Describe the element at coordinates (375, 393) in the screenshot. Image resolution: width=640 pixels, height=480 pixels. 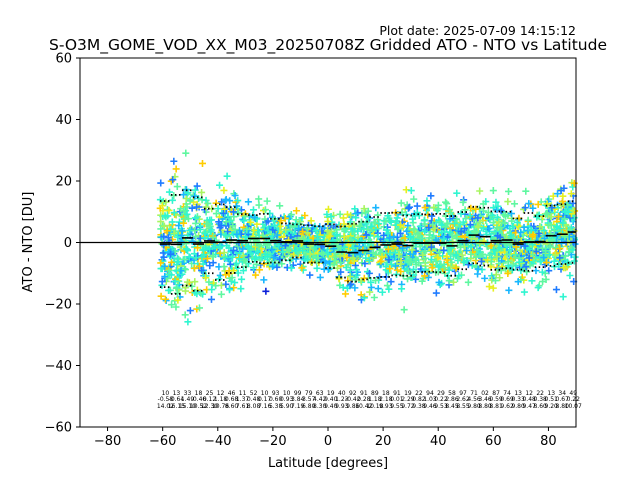
I see `bin-count-label: 89` at that location.